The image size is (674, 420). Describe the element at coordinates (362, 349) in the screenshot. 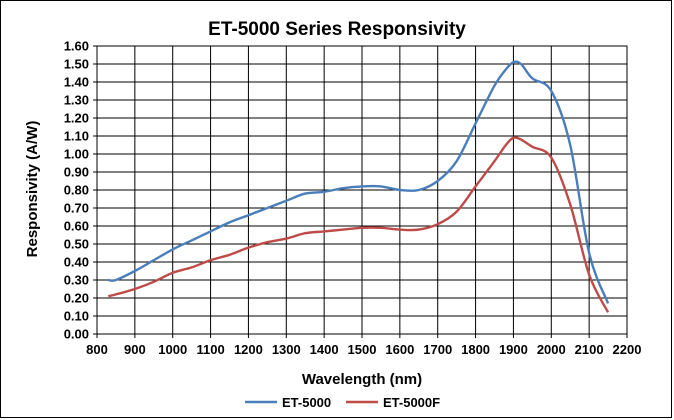

I see `x-tick-label: 1500` at that location.